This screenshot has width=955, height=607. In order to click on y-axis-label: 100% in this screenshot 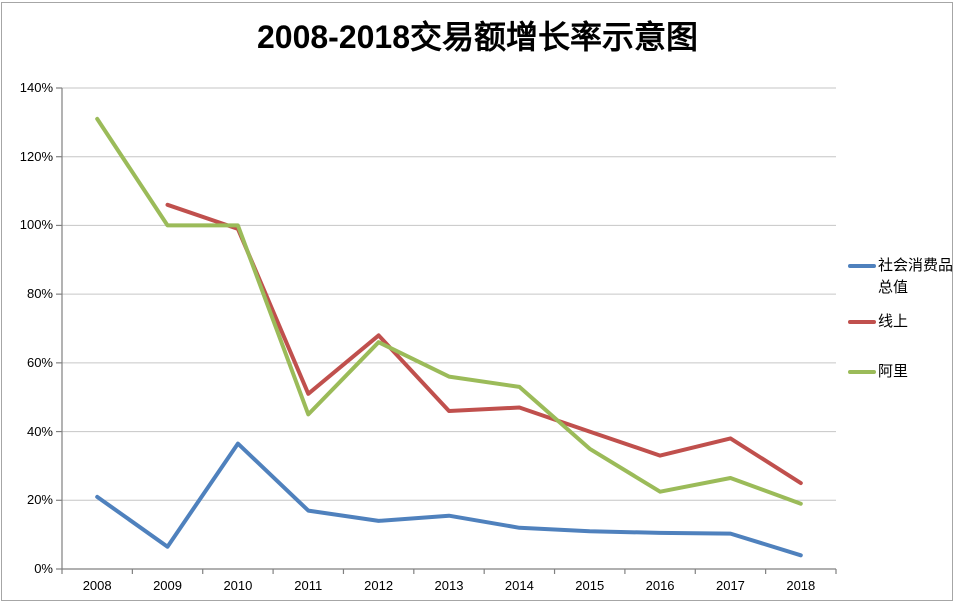, I will do `click(36, 225)`.